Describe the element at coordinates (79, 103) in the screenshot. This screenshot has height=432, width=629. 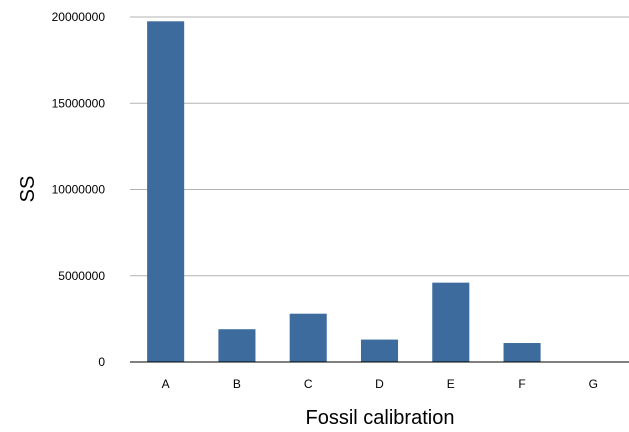
I see `y-tick-label: 15000000` at that location.